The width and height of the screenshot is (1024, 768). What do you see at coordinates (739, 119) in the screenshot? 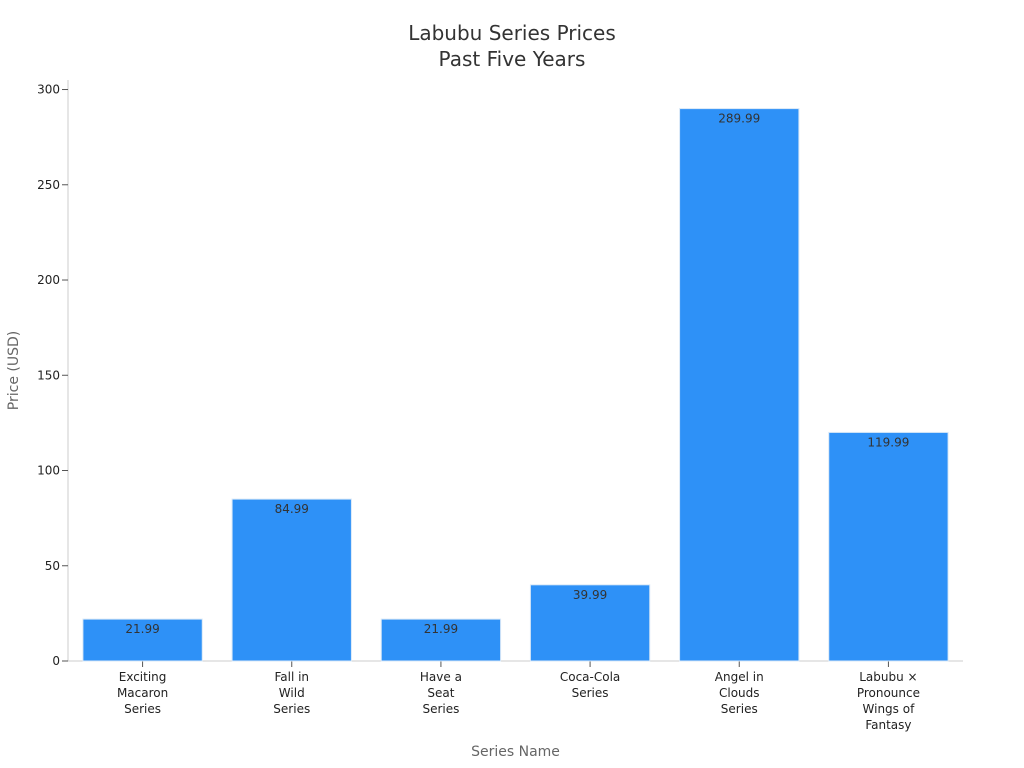
I see `bar-value-label: 289.99` at bounding box center [739, 119].